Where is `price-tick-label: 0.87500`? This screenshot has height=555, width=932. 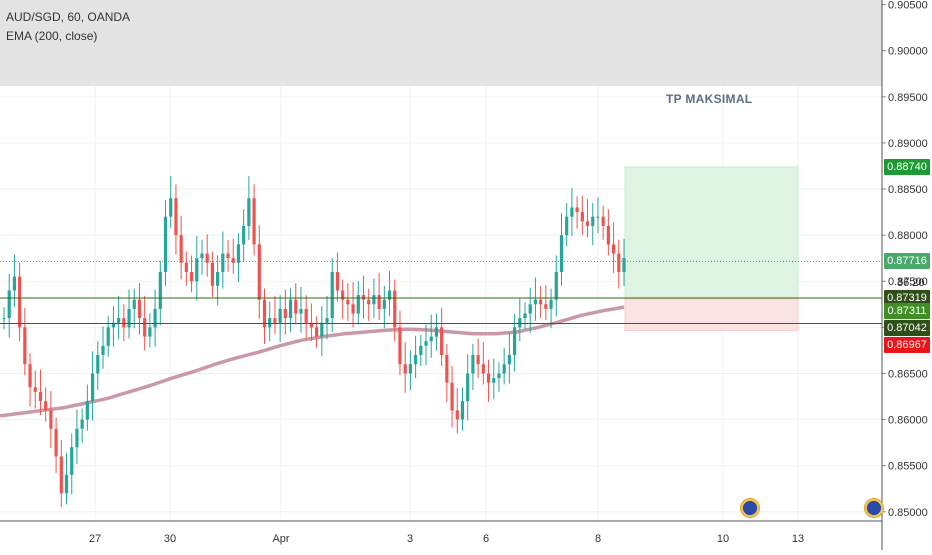
price-tick-label: 0.87500 is located at coordinates (908, 282).